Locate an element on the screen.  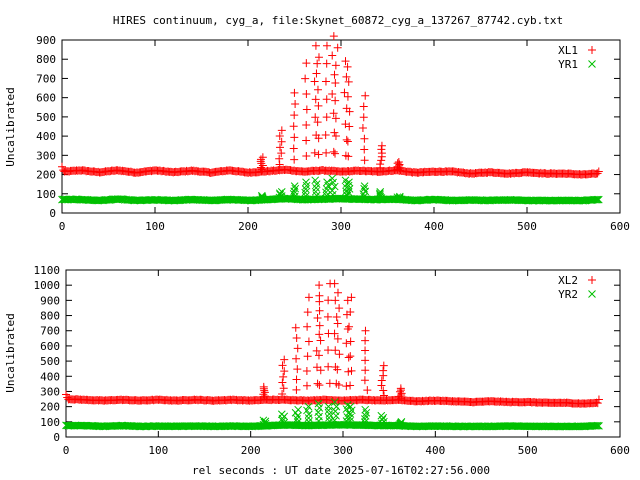
x-tick-label: 500 is located at coordinates (527, 226).